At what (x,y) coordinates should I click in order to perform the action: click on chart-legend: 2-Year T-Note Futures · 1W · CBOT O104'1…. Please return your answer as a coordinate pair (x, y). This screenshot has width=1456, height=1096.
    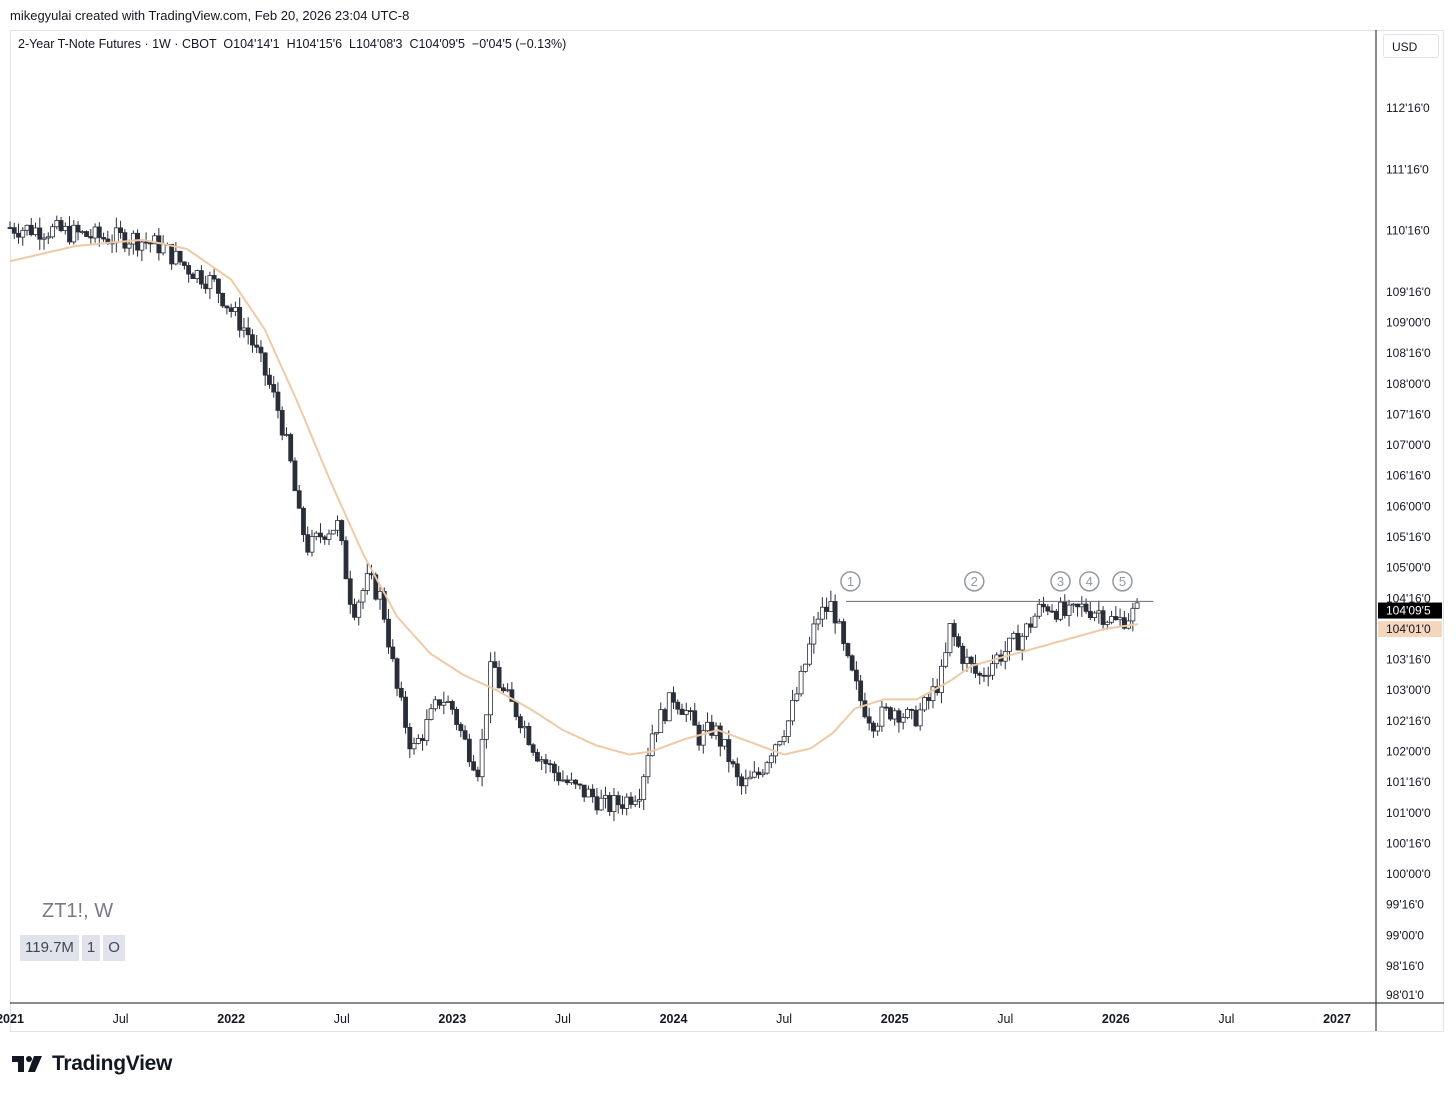
    Looking at the image, I should click on (292, 44).